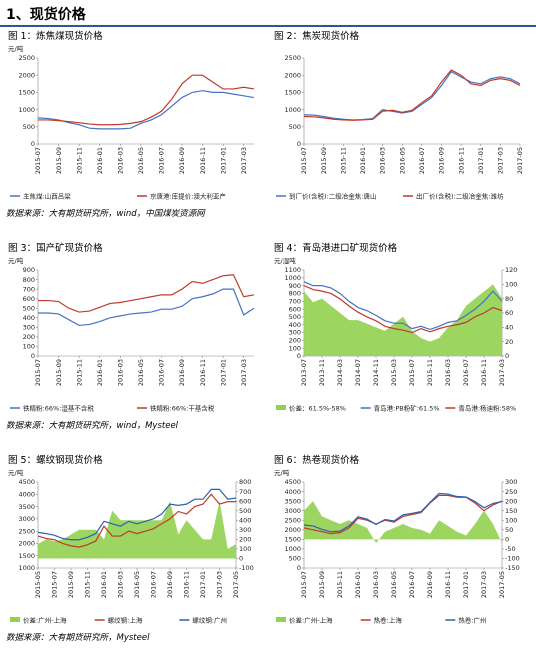 The image size is (536, 648). What do you see at coordinates (120, 160) in the screenshot?
I see `x-tick-label: 2016-03` at bounding box center [120, 160].